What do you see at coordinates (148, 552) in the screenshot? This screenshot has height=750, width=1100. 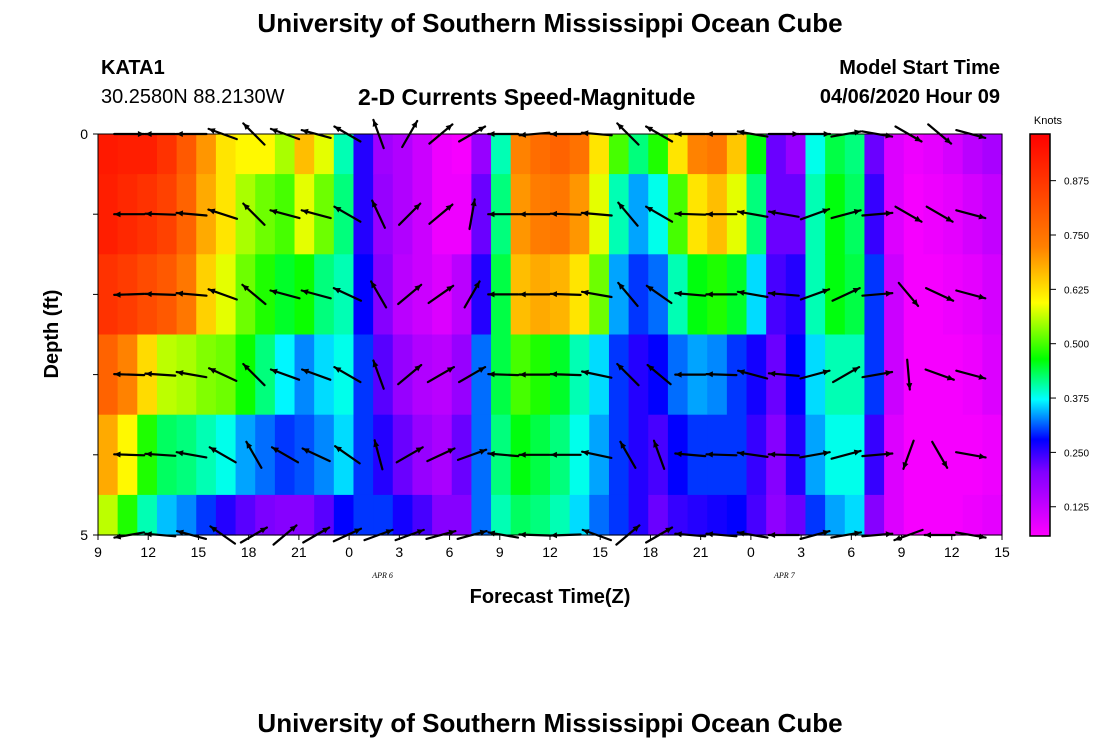 I see `x-tick-label: 12` at bounding box center [148, 552].